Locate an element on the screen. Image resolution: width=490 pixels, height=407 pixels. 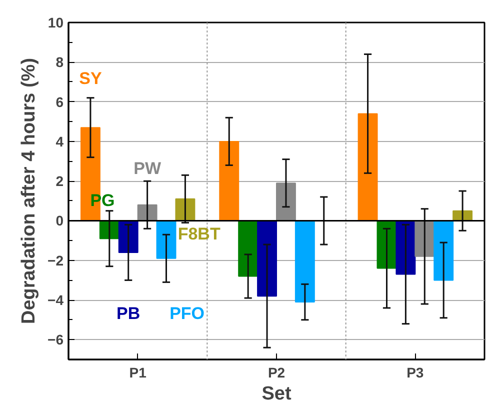
y-tick-label: 8 is located at coordinates (60, 62).